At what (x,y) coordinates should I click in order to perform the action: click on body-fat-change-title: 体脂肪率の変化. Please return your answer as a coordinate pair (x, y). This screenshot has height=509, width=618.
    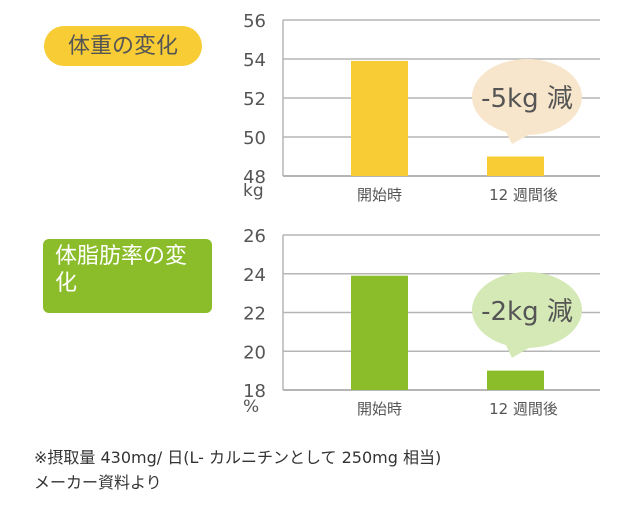
    Looking at the image, I should click on (121, 270).